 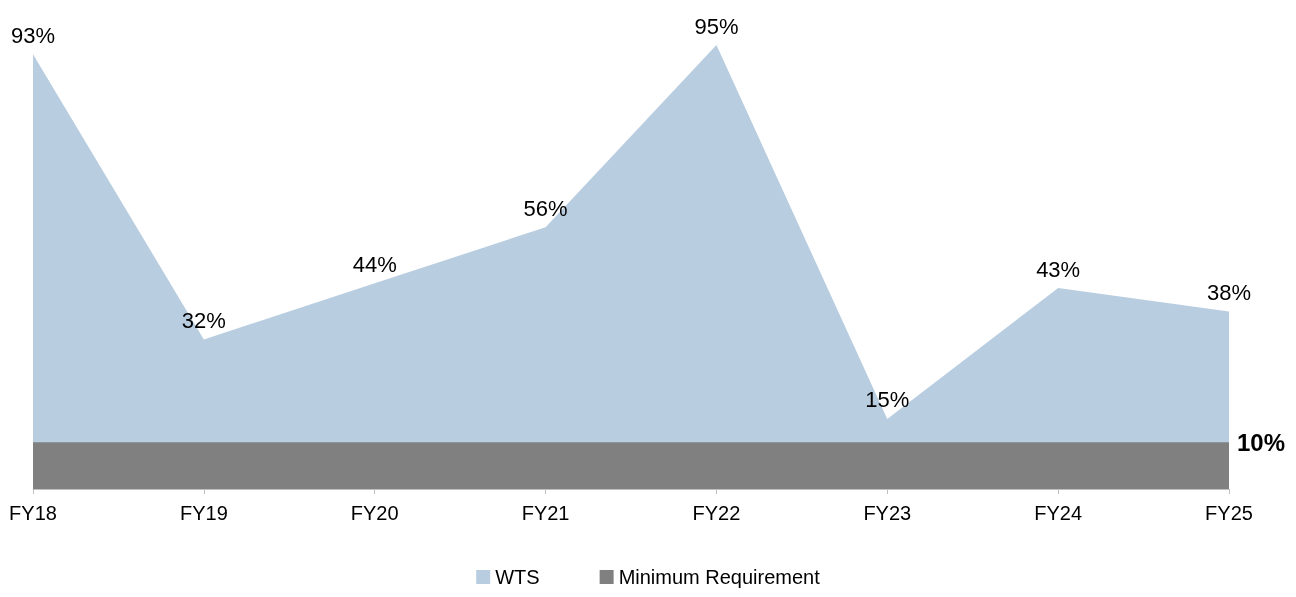 I want to click on data-label: 93%, so click(x=33, y=35).